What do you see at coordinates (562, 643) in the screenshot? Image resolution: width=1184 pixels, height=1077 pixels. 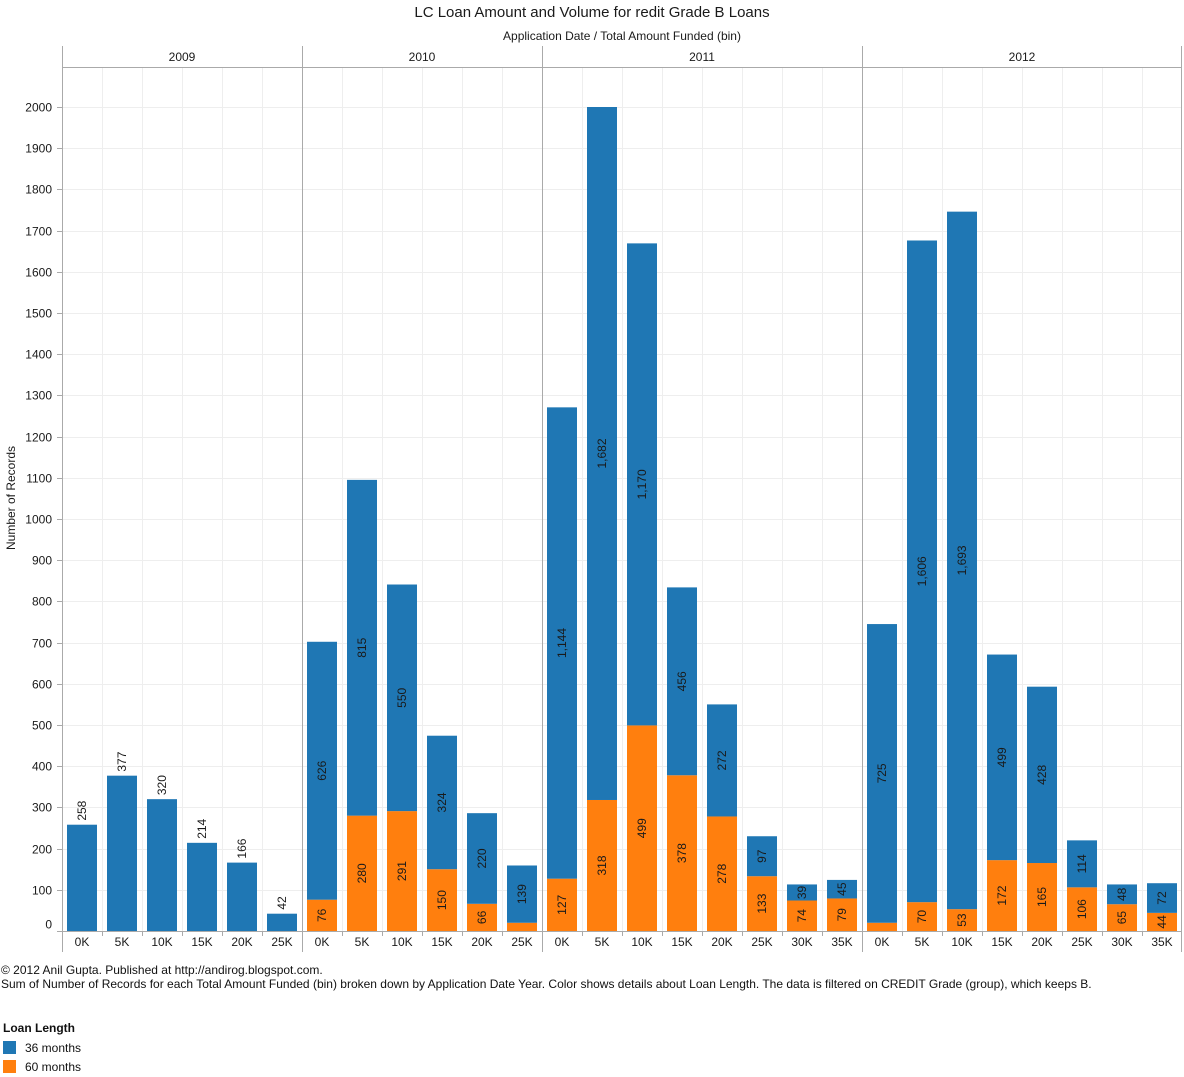 I see `data-label-36-months: 1,144` at bounding box center [562, 643].